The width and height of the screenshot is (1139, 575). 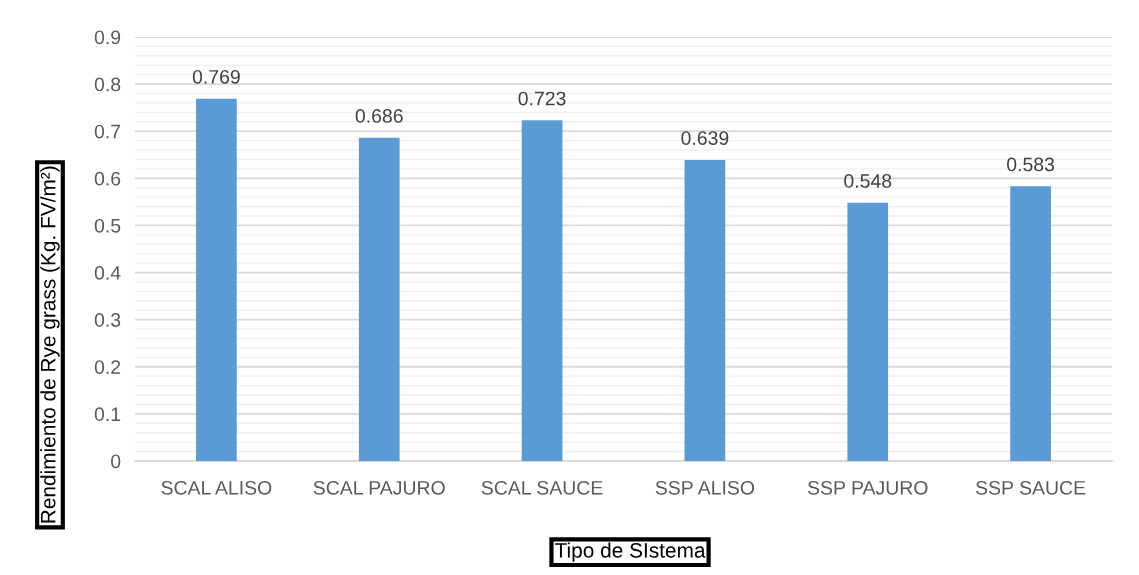 What do you see at coordinates (216, 76) in the screenshot?
I see `data-label: 0.769` at bounding box center [216, 76].